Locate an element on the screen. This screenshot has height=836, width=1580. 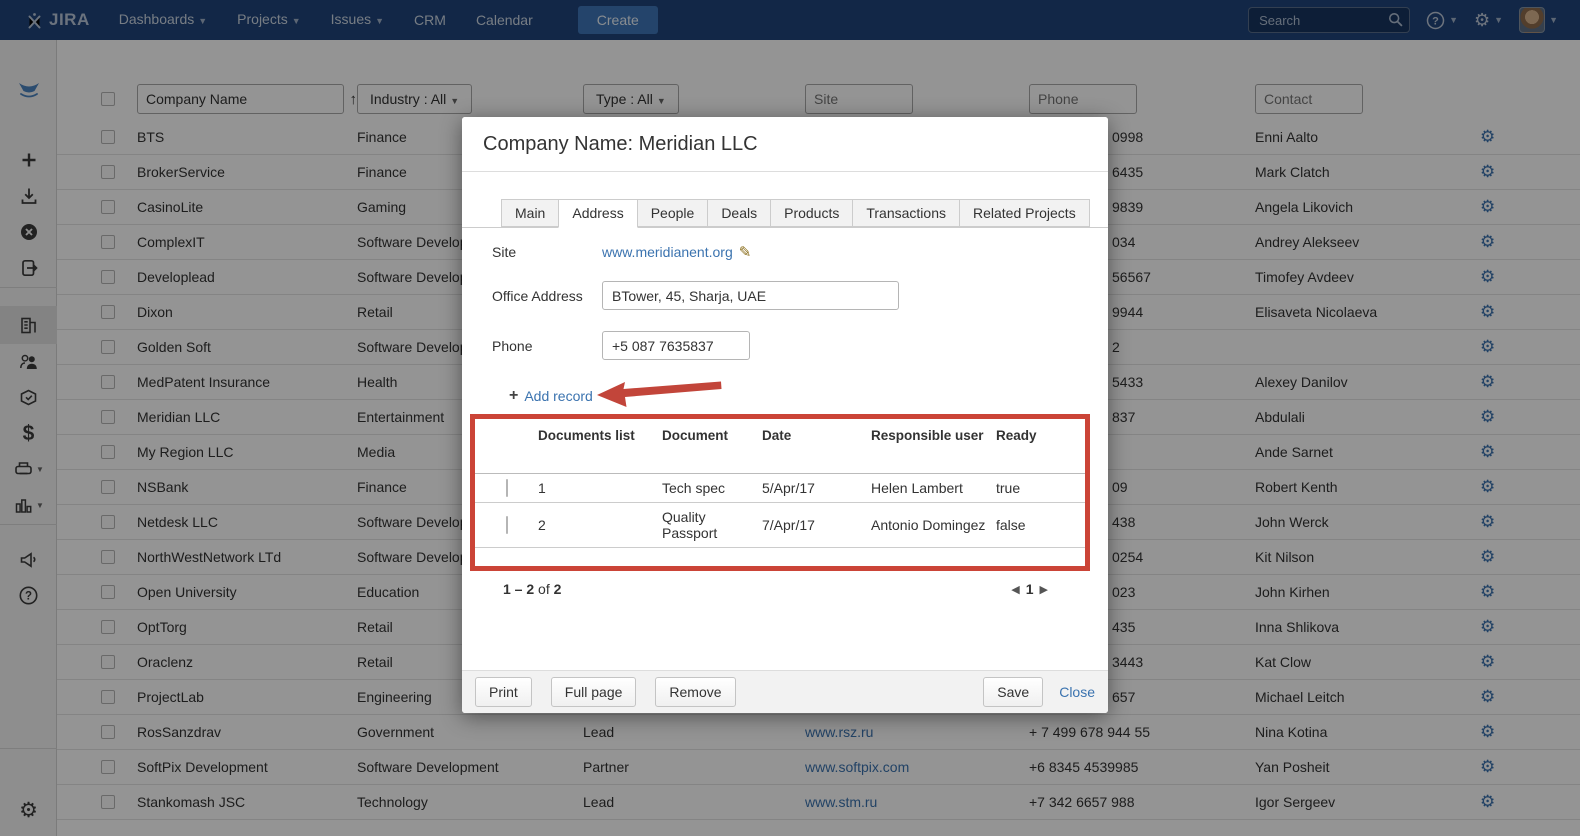
print-button: Print is located at coordinates (503, 692).